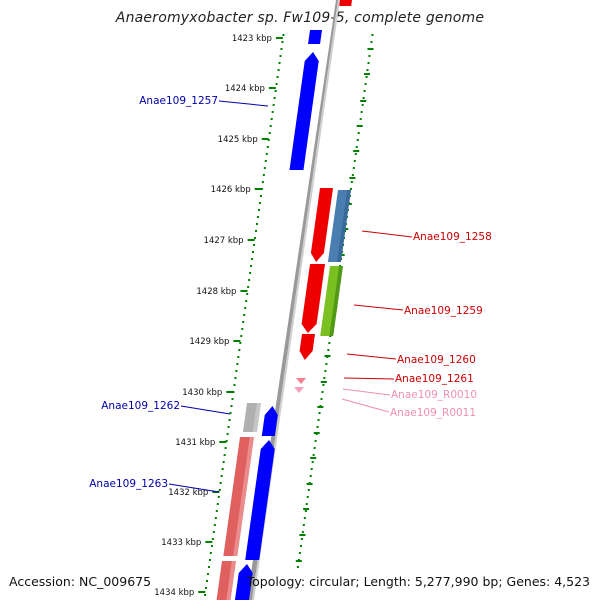  Describe the element at coordinates (436, 360) in the screenshot. I see `gene-label-Anae109_1260: Anae109_1260` at that location.